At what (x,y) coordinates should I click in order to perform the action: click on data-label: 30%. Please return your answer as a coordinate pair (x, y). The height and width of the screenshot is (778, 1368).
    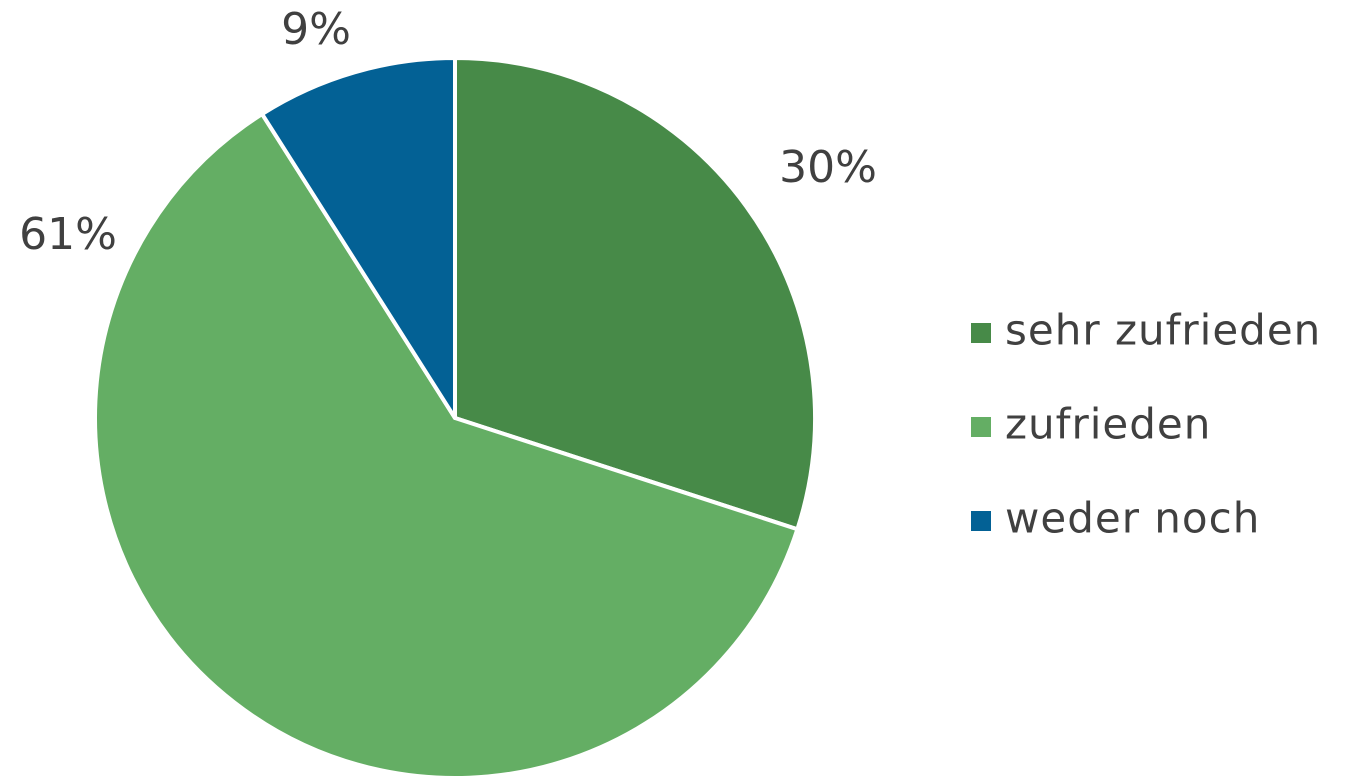
    Looking at the image, I should click on (828, 167).